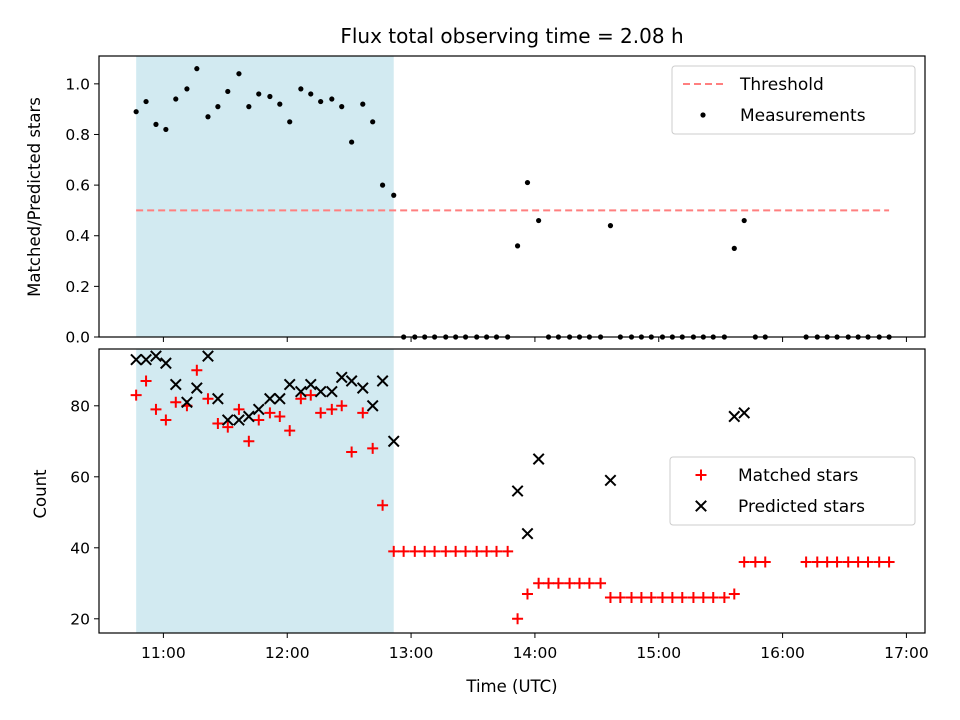  I want to click on count-legend: Matched stars Predicted stars, so click(792, 491).